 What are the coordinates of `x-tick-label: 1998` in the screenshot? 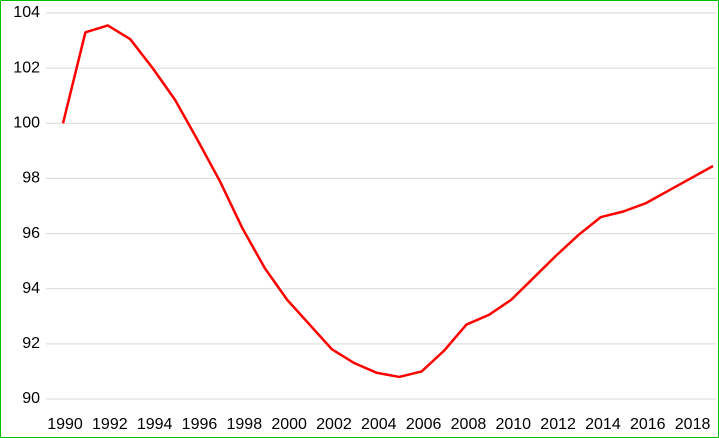 It's located at (245, 424).